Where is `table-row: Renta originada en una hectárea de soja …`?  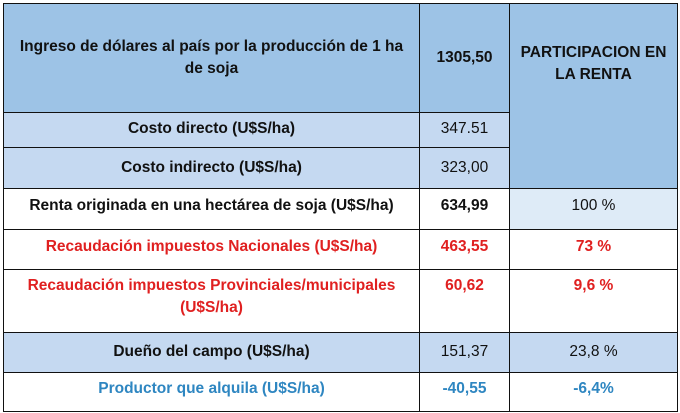
table-row: Renta originada en una hectárea de soja … is located at coordinates (340, 209).